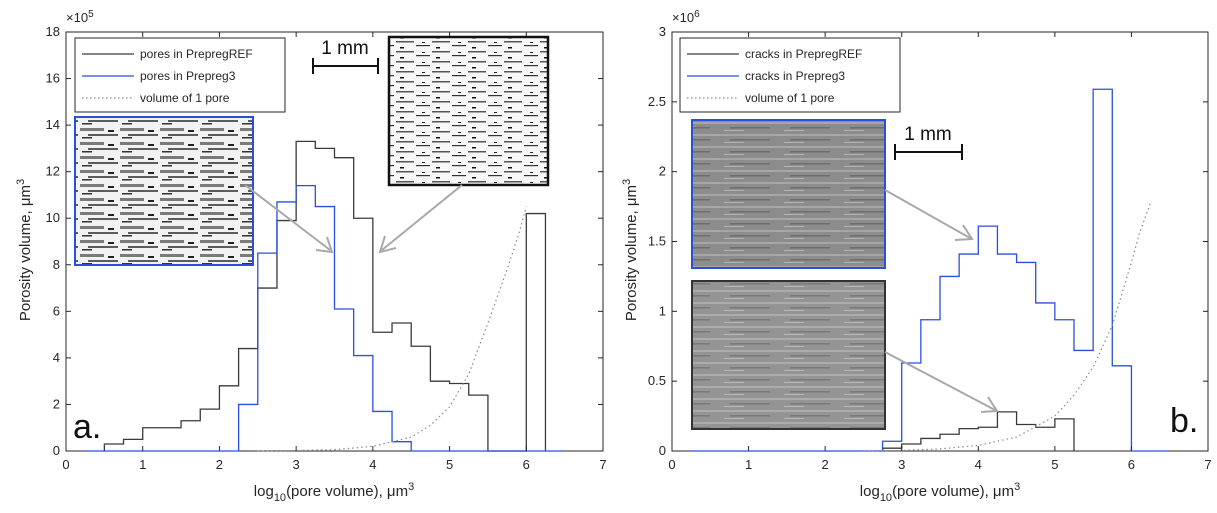 This screenshot has height=513, width=1217. Describe the element at coordinates (87, 427) in the screenshot. I see `panel-a-tag: a.` at that location.